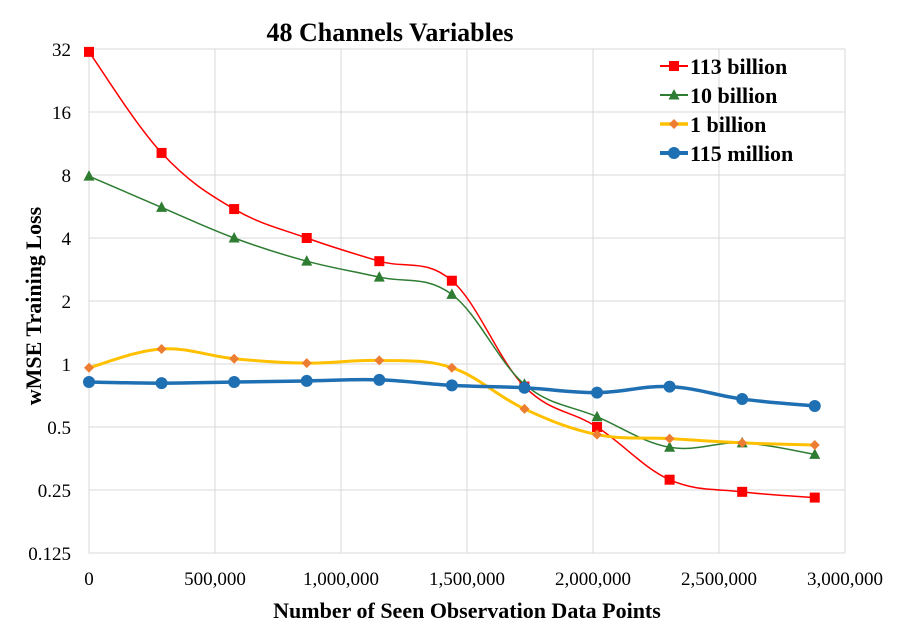 This screenshot has height=633, width=897. Describe the element at coordinates (467, 579) in the screenshot. I see `x-tick-label: 1,500,000` at that location.